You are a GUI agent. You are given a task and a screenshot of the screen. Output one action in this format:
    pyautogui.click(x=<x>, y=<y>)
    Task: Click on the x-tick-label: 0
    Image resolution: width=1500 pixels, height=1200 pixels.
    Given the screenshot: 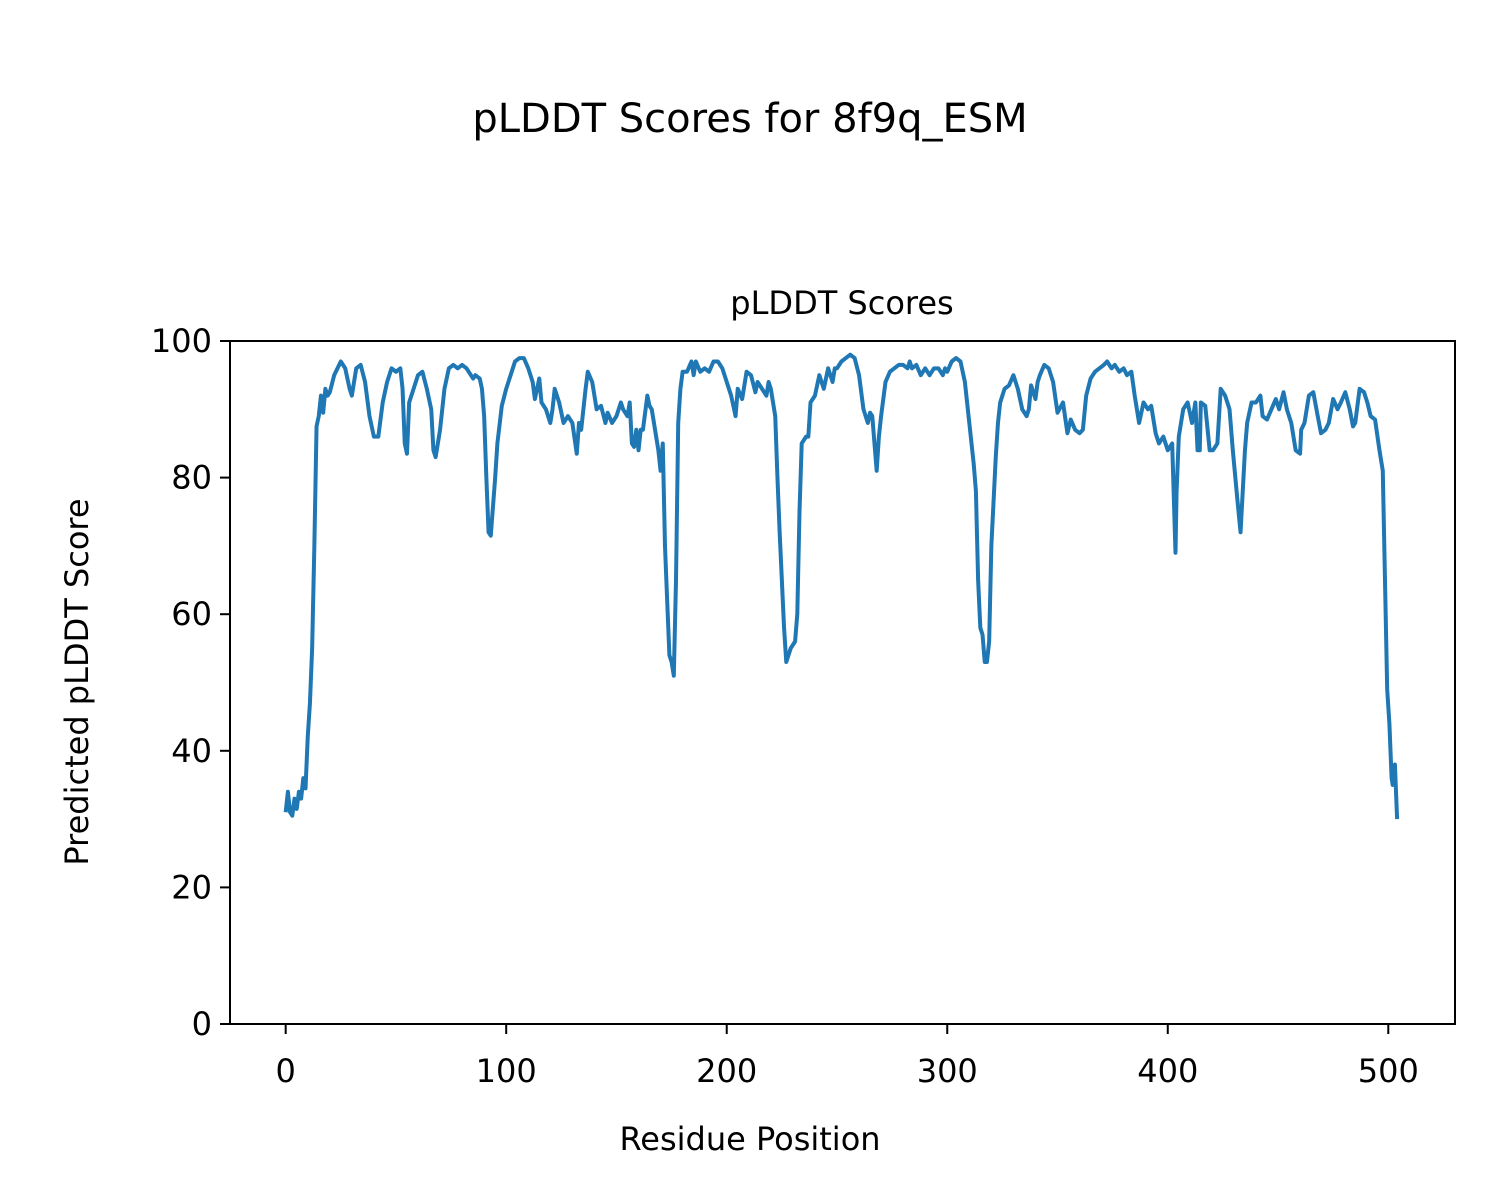 What is the action you would take?
    pyautogui.click(x=286, y=1071)
    